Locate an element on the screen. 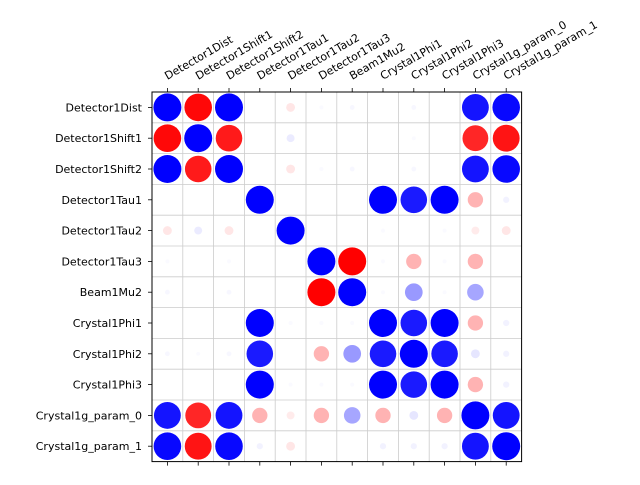 The image size is (640, 485). y-tick-label: Detector1Tau1 is located at coordinates (101, 200).